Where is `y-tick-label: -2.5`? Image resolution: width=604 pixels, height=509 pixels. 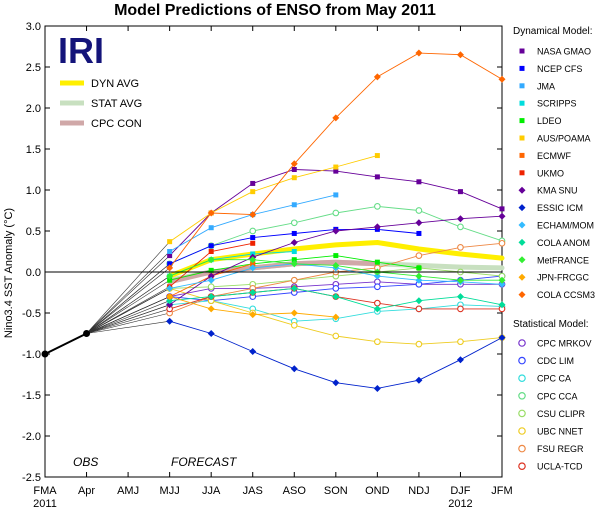 y-tick-label: -2.5 is located at coordinates (31, 478).